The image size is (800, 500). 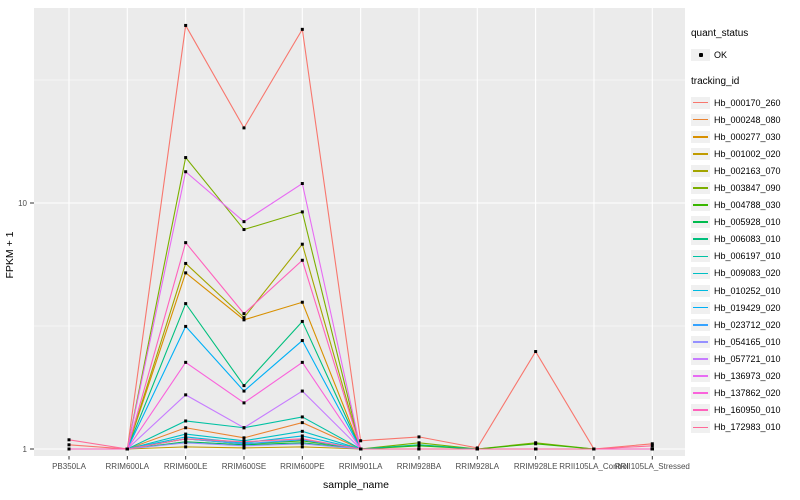 I want to click on x-tick-label: RRIM928LE, so click(x=536, y=466).